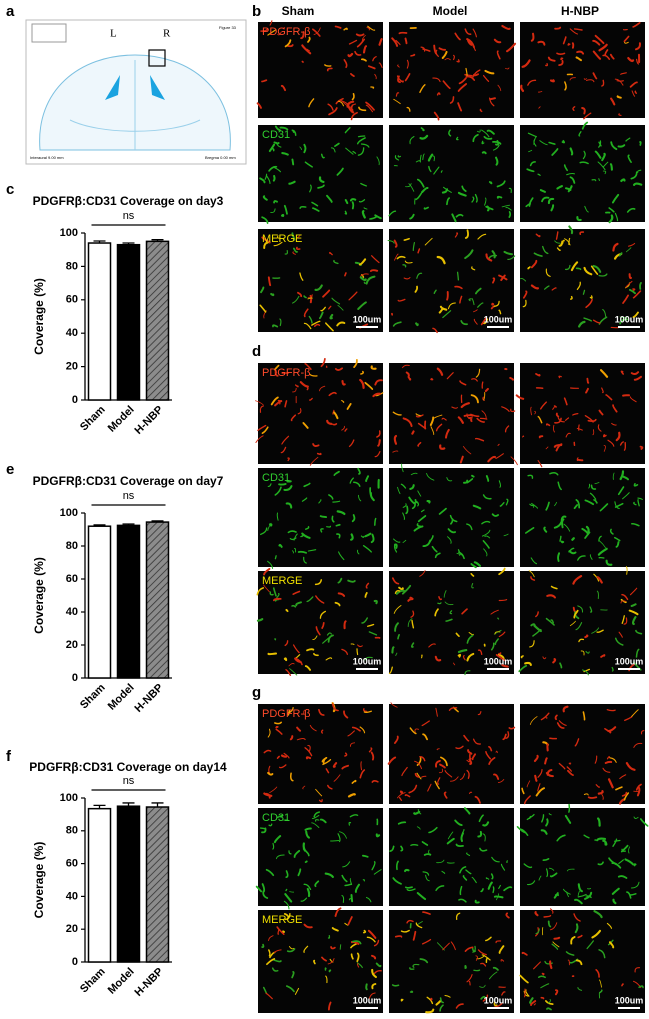  I want to click on error-bar, so click(157, 805).